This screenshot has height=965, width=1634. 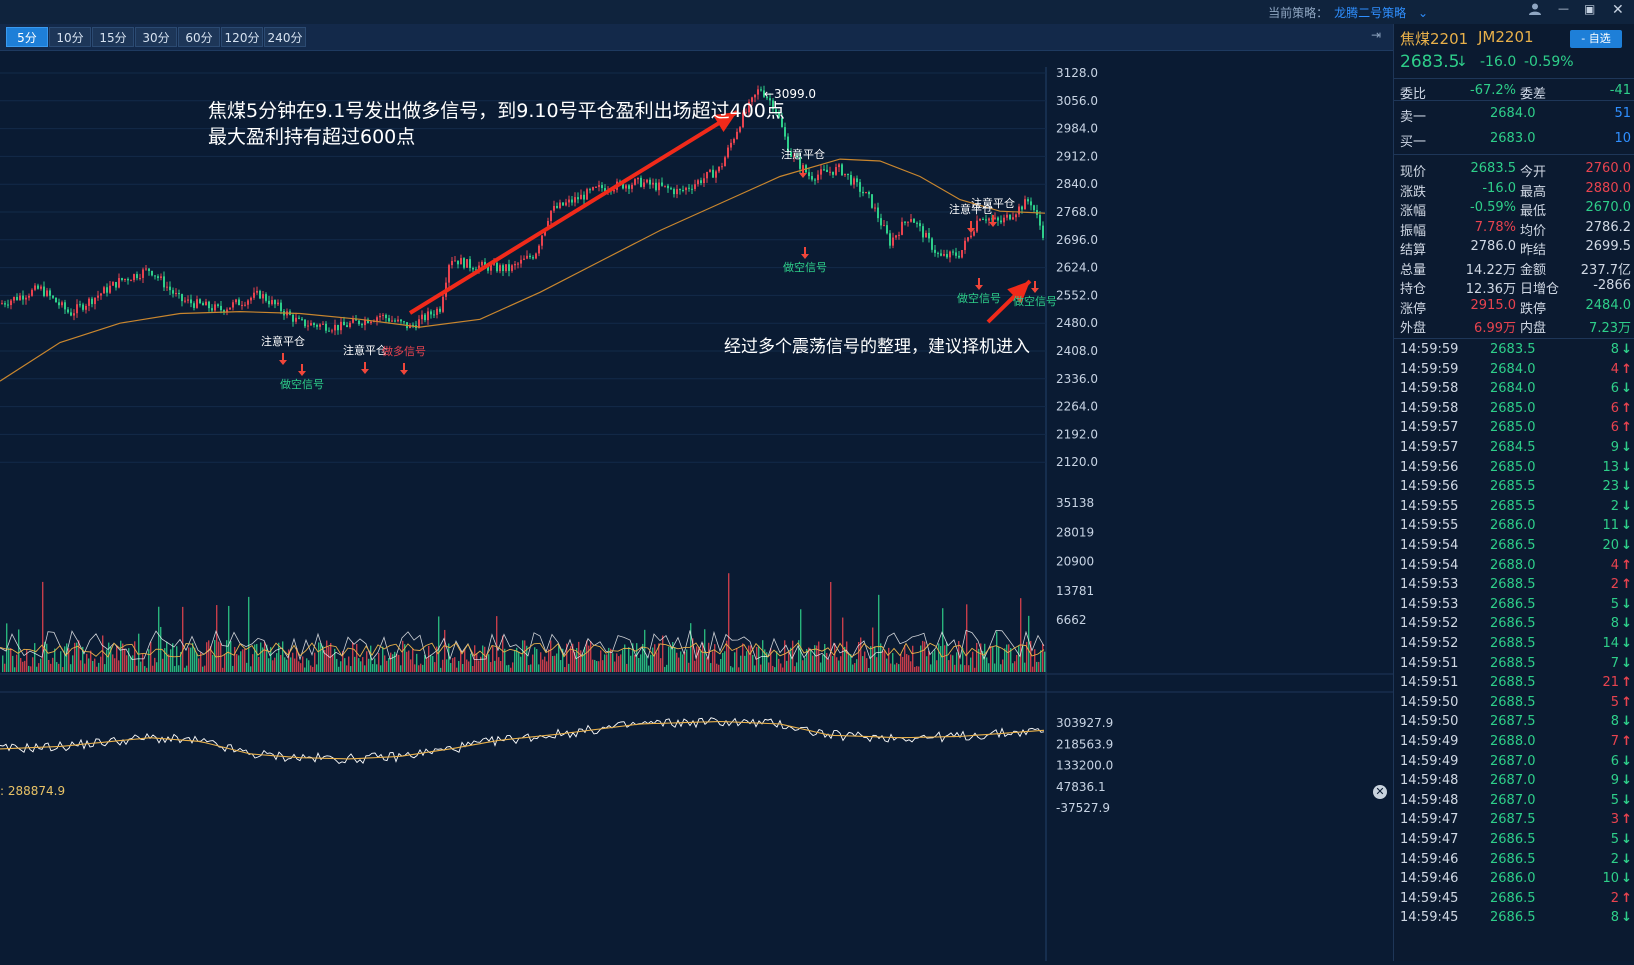 I want to click on tick-time: 14:59:45, so click(x=1429, y=898).